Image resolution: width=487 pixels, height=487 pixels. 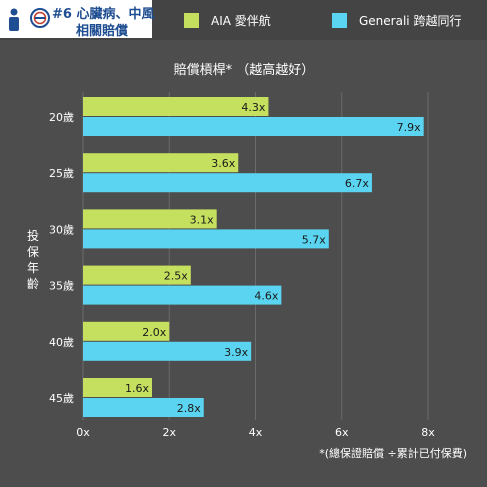 What do you see at coordinates (61, 257) in the screenshot?
I see `category-labels: 20歲 25歲 30歲 35歲 40歲 45歲` at bounding box center [61, 257].